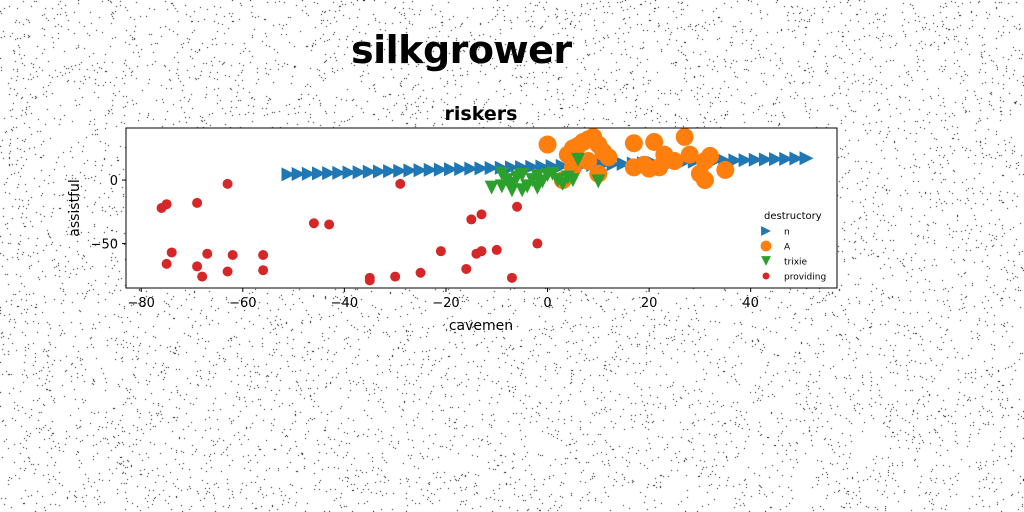 The height and width of the screenshot is (512, 1024). Describe the element at coordinates (775, 246) in the screenshot. I see `legend-item-A: A` at that location.